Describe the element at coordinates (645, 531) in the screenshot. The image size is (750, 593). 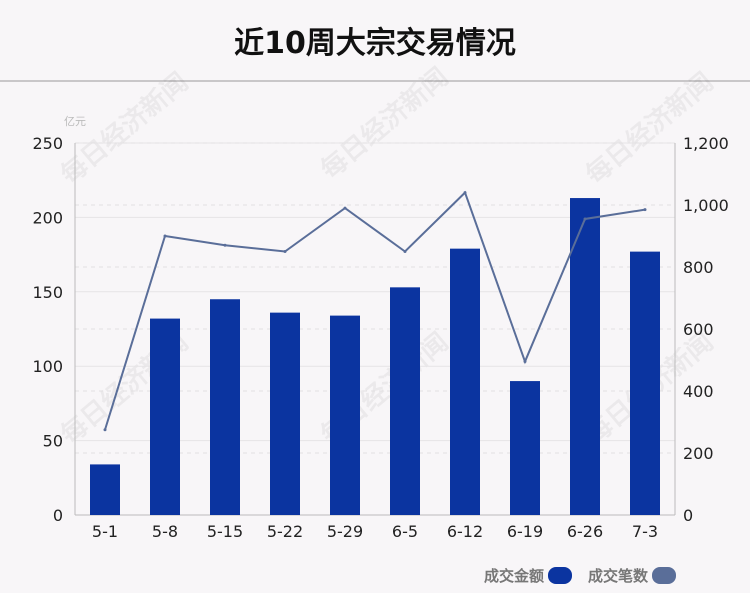
I see `x-tick-7-3: 7-3` at that location.